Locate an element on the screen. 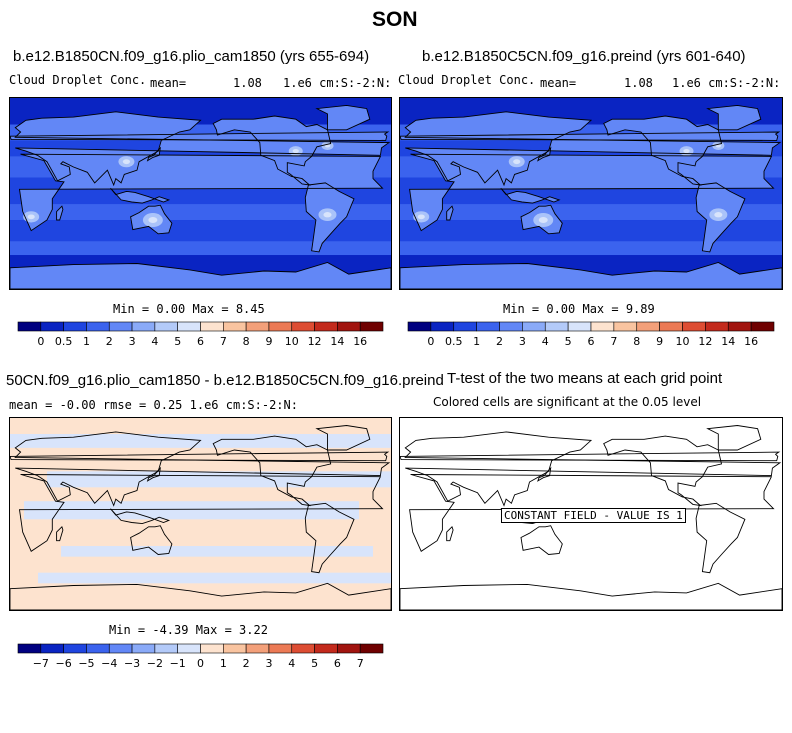  colorbar-label: 7 is located at coordinates (360, 663).